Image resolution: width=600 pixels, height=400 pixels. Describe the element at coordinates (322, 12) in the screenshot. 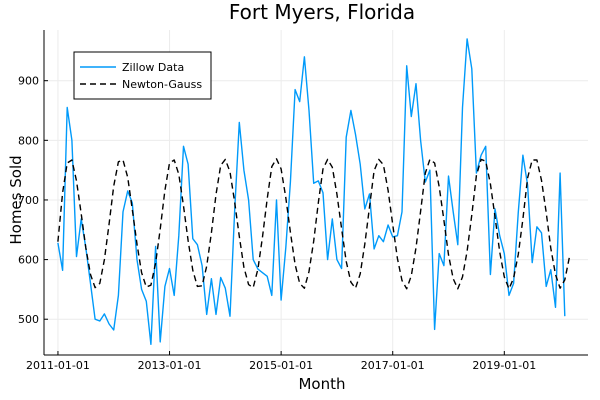

I see `chart-title: Fort Myers, Florida` at that location.